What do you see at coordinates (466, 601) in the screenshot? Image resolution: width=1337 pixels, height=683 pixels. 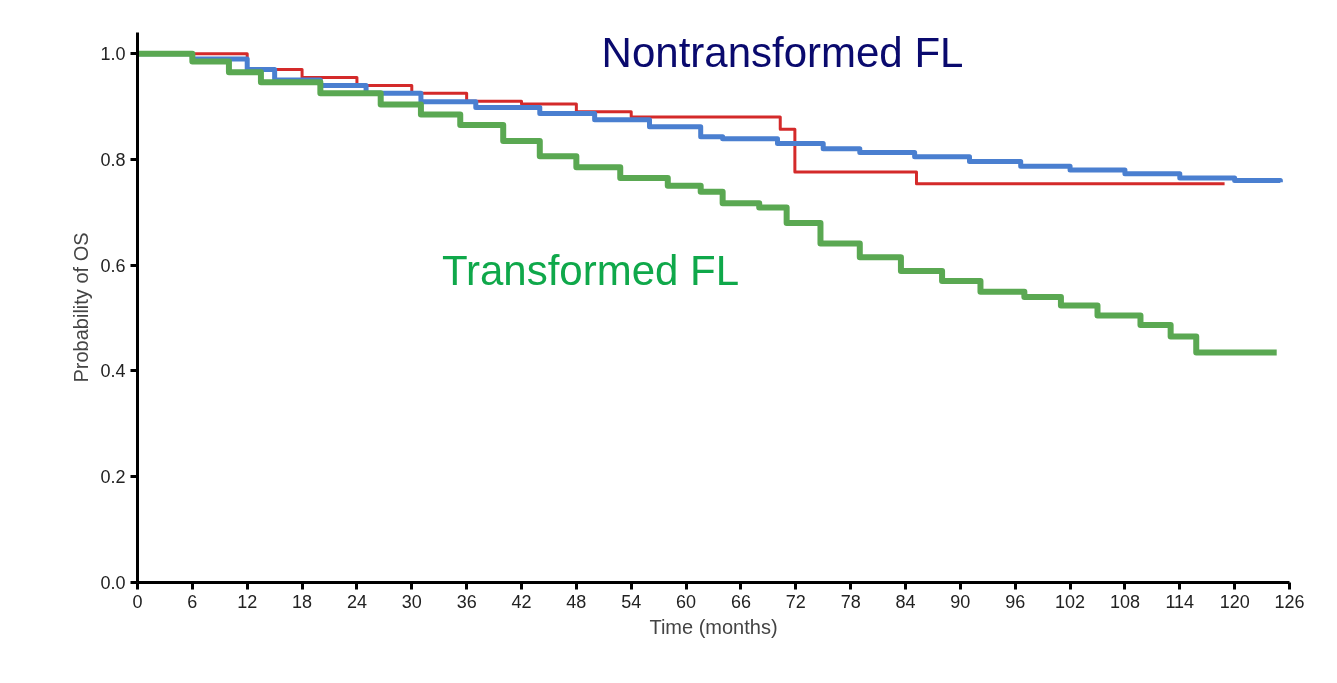 I see `x-tick-label: 36` at bounding box center [466, 601].